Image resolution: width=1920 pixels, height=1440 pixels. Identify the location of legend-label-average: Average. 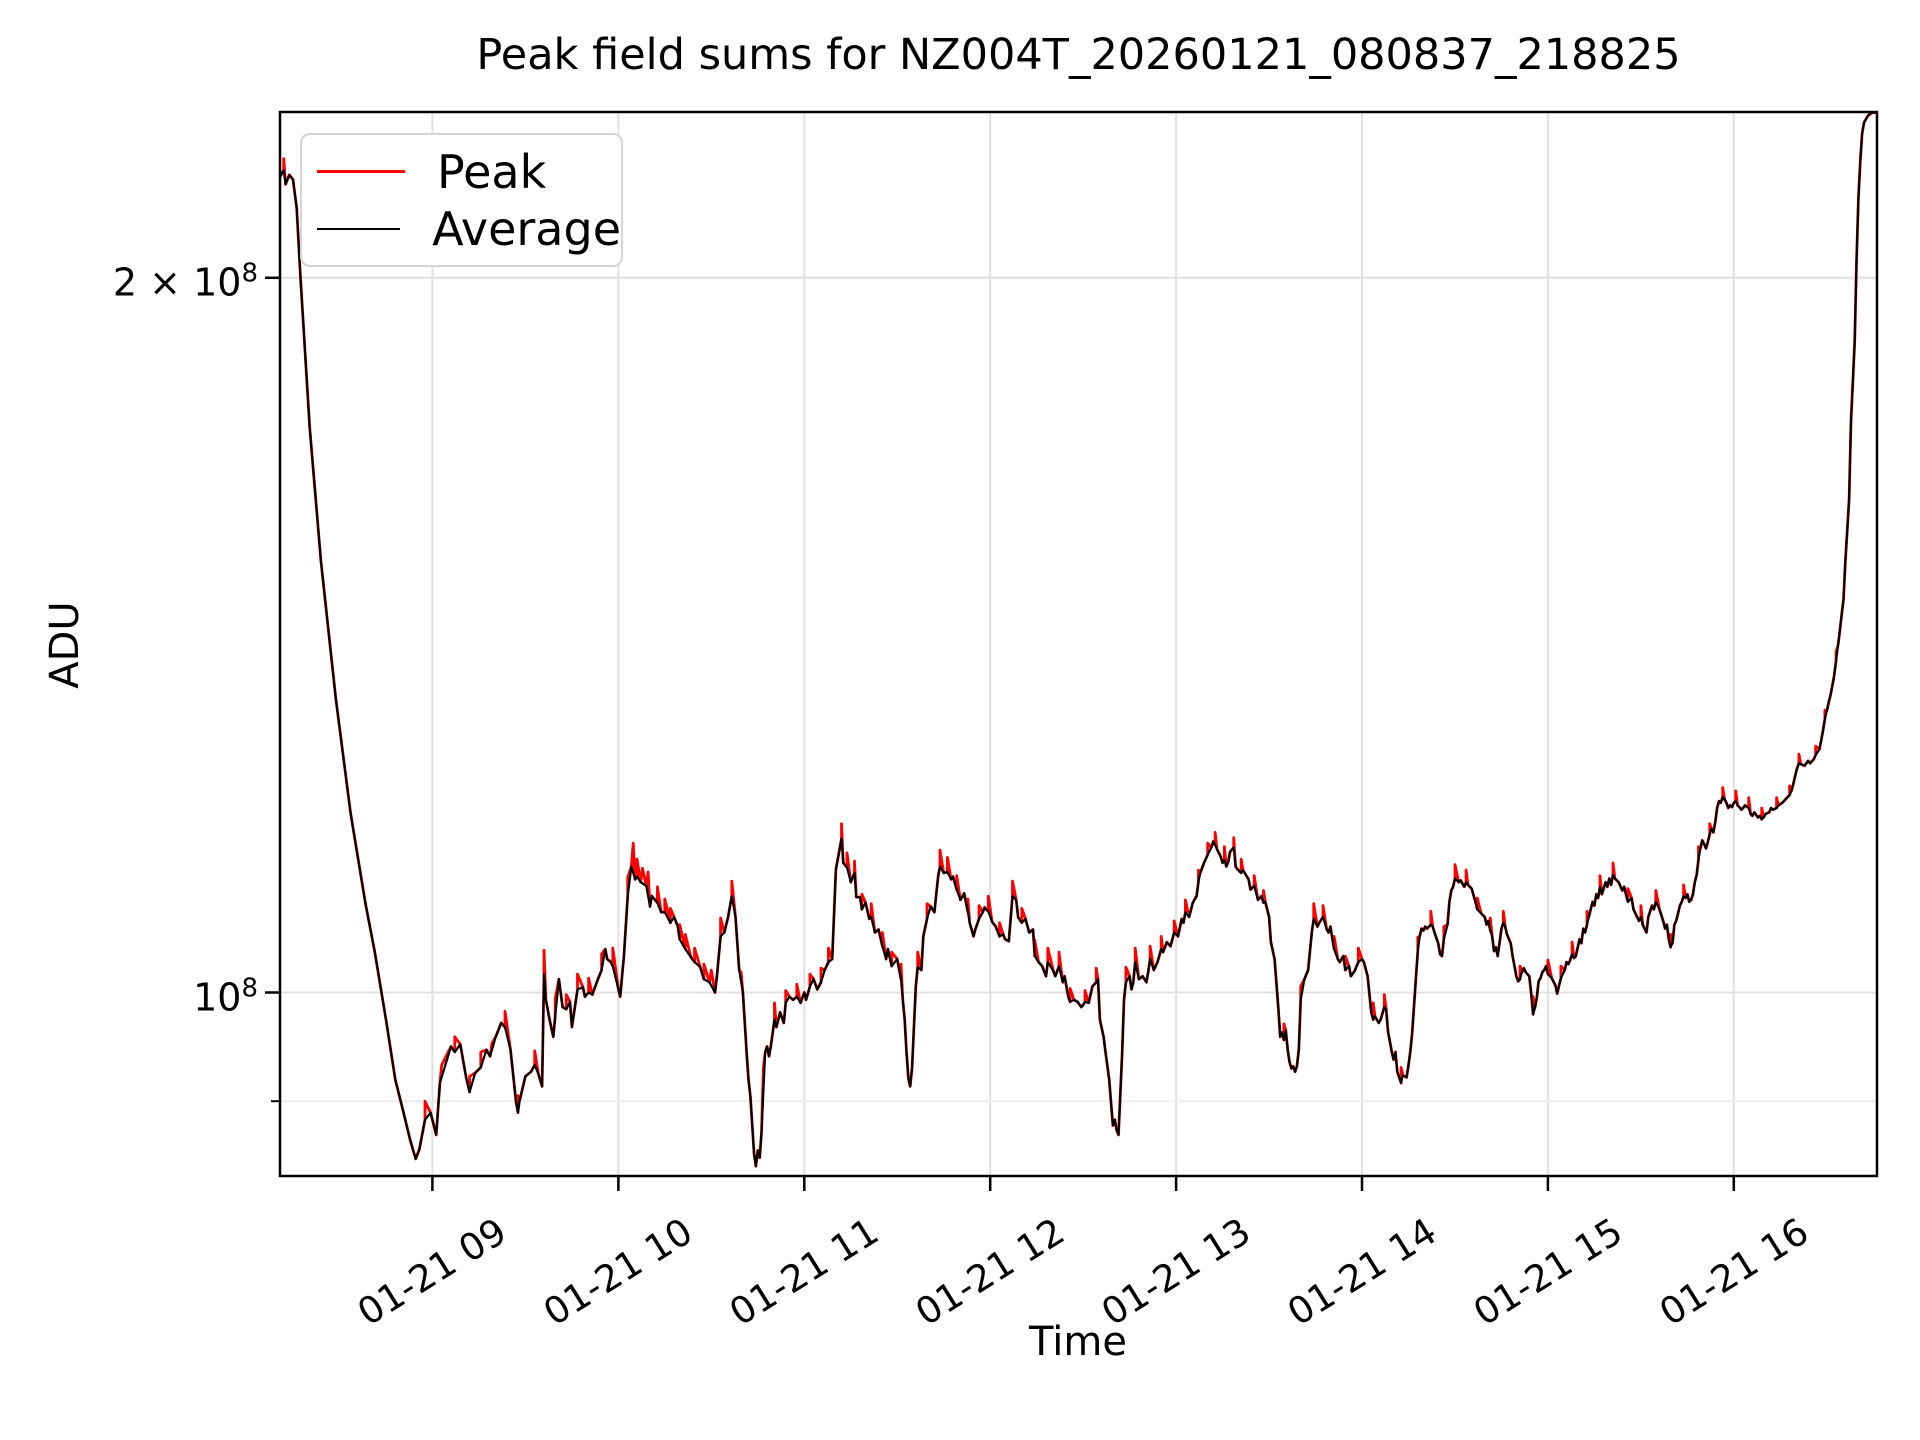
(526, 228).